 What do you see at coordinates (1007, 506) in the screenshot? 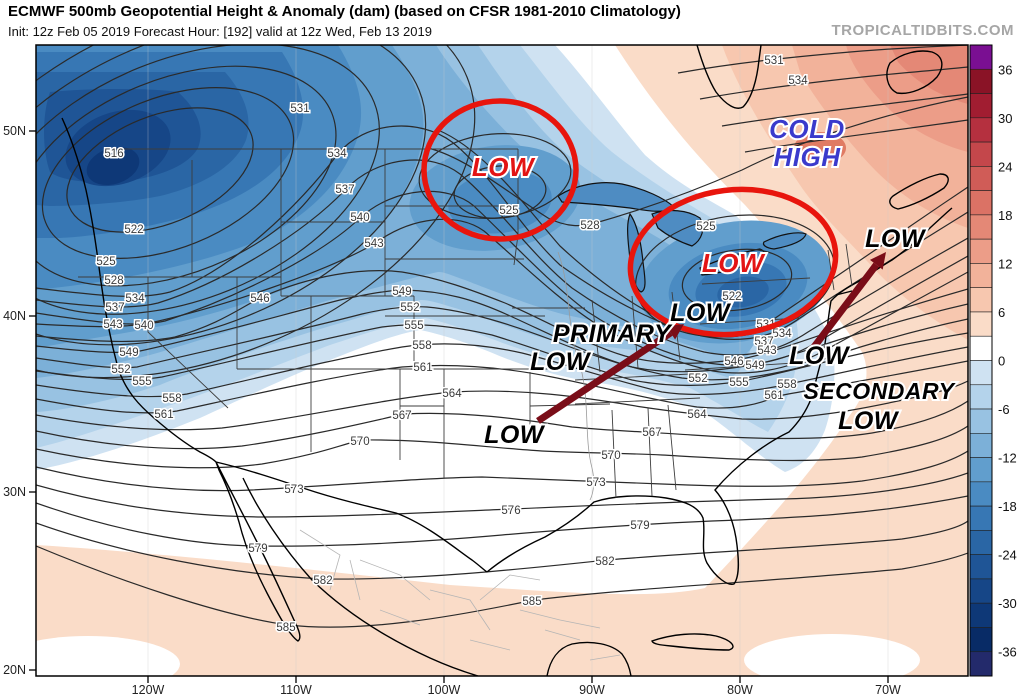
I see `colorbar-tick--18: -18` at bounding box center [1007, 506].